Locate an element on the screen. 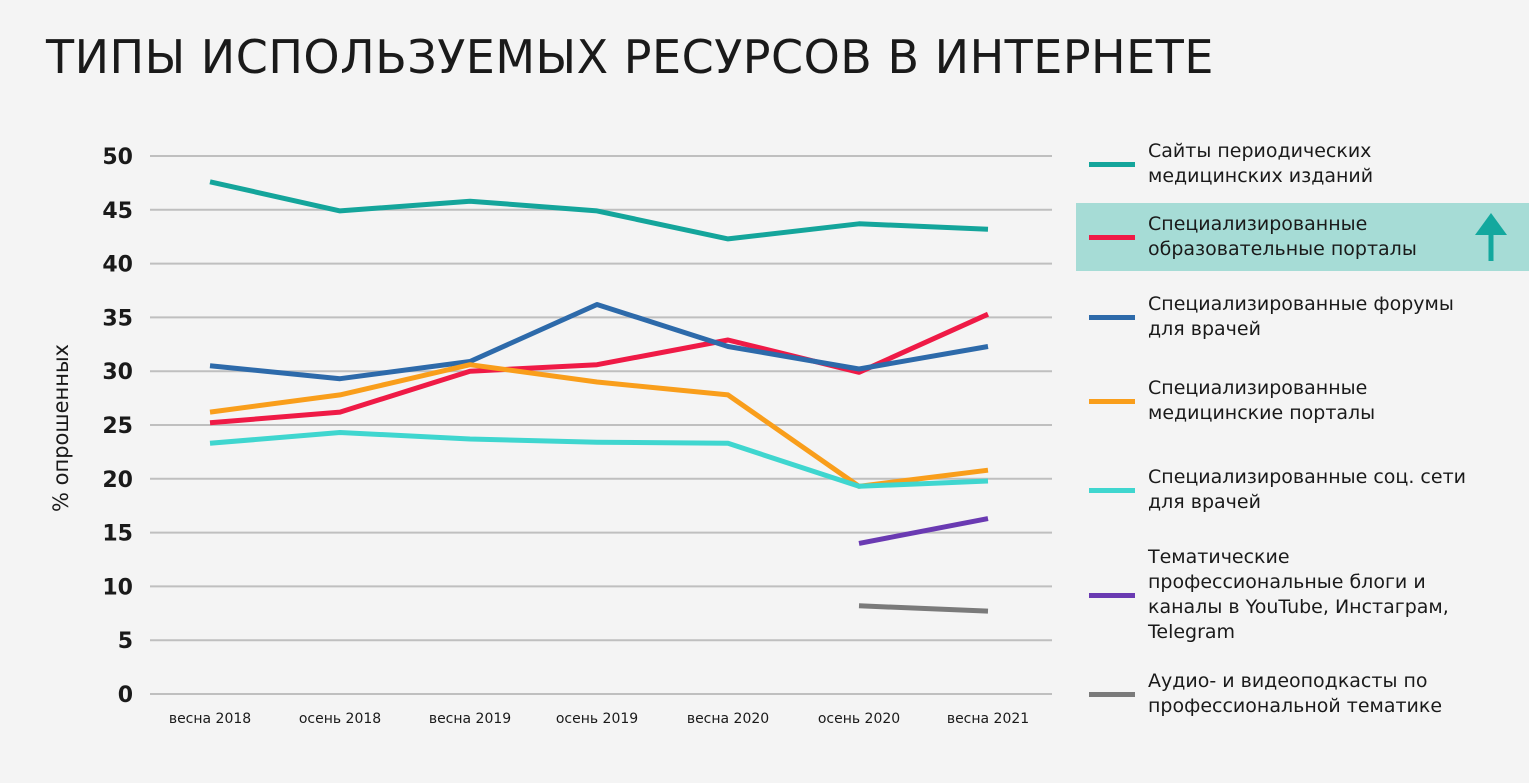 The height and width of the screenshot is (783, 1529). y-tick-label: 30 is located at coordinates (117, 372).